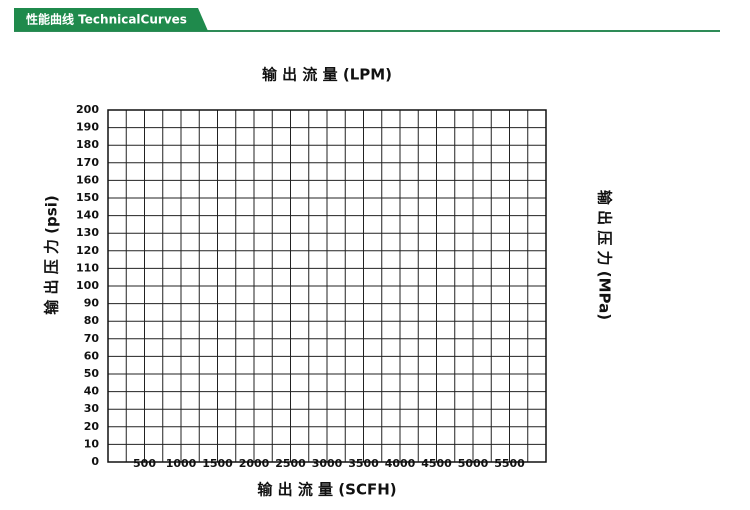 The image size is (750, 510). What do you see at coordinates (92, 355) in the screenshot?
I see `y-tick-label: 60` at bounding box center [92, 355].